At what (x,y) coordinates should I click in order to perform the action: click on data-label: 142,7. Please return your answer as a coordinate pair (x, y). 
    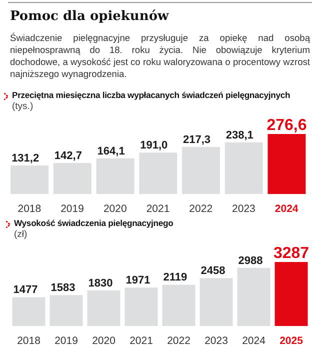
    Looking at the image, I should click on (68, 156).